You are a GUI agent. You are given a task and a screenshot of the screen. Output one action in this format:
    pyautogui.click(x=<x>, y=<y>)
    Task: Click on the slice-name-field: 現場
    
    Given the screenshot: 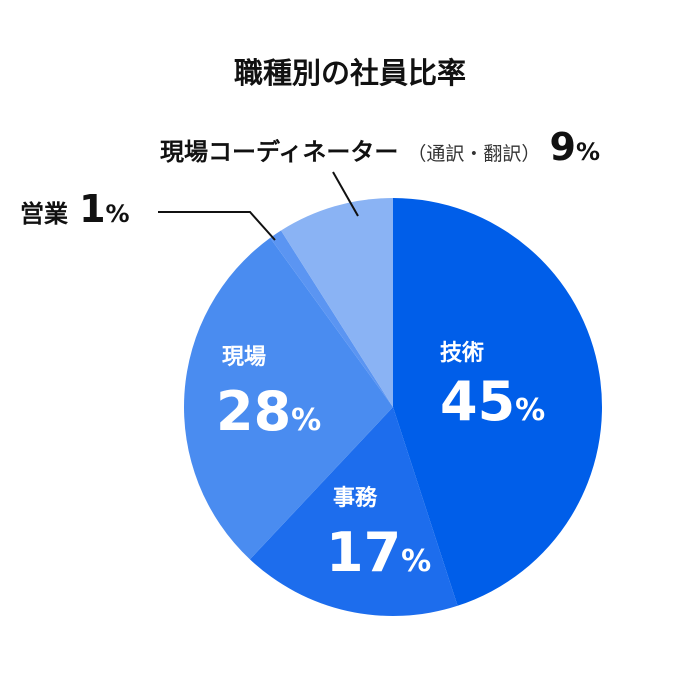 What is the action you would take?
    pyautogui.click(x=244, y=357)
    